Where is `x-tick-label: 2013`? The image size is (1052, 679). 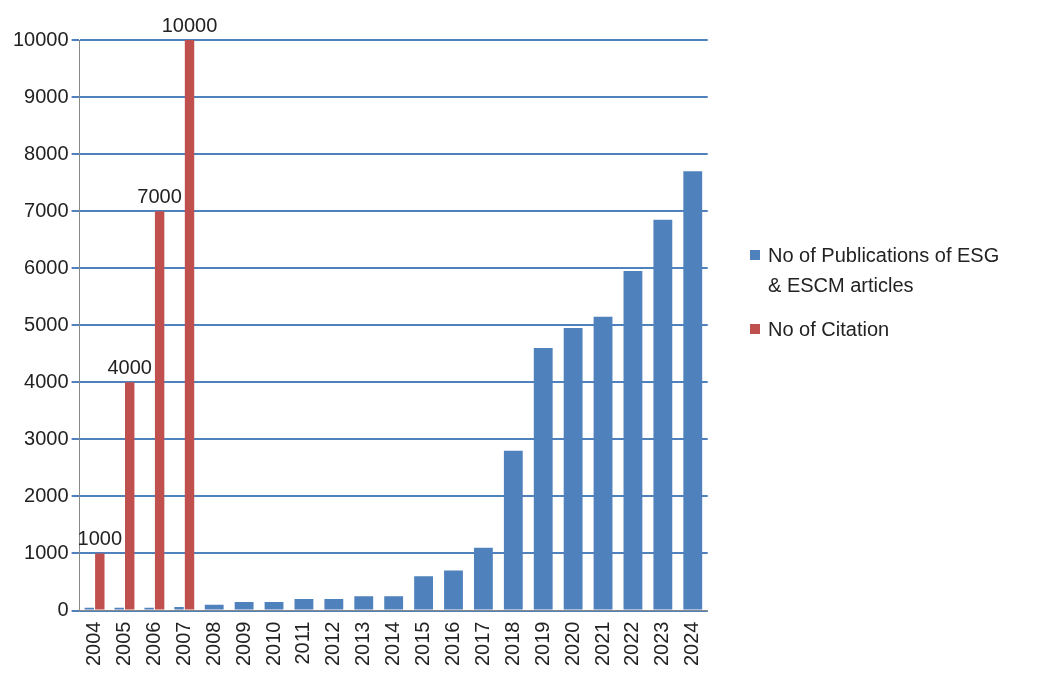 x-tick-label: 2013 is located at coordinates (362, 644).